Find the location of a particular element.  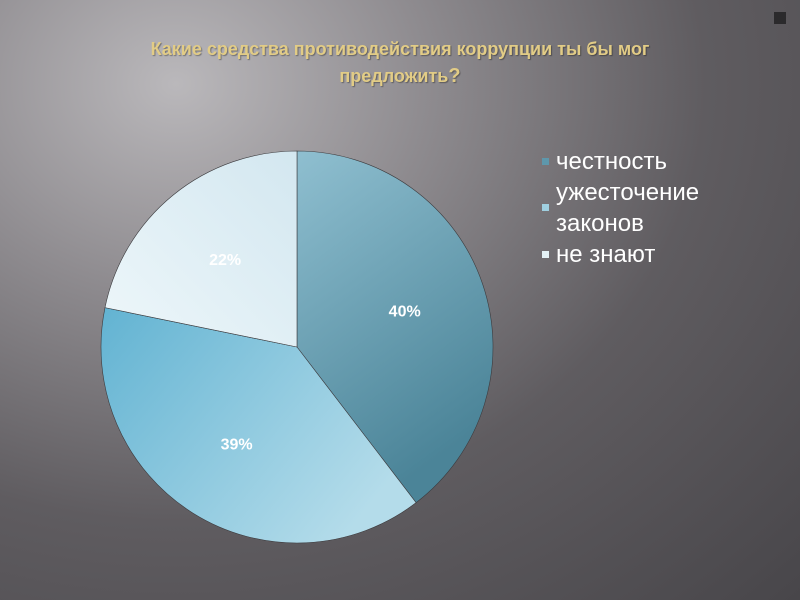

legend-item-1: честность is located at coordinates (667, 161).